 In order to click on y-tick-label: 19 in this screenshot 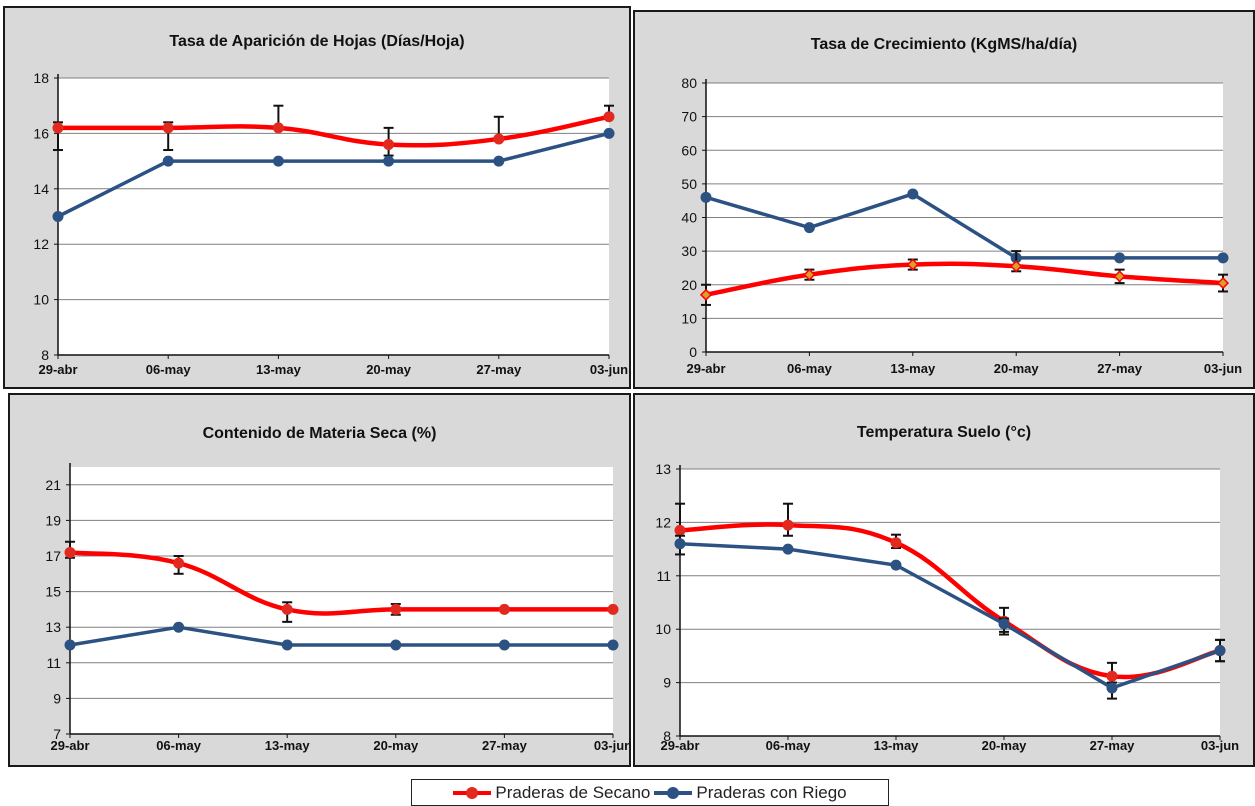, I will do `click(53, 520)`.